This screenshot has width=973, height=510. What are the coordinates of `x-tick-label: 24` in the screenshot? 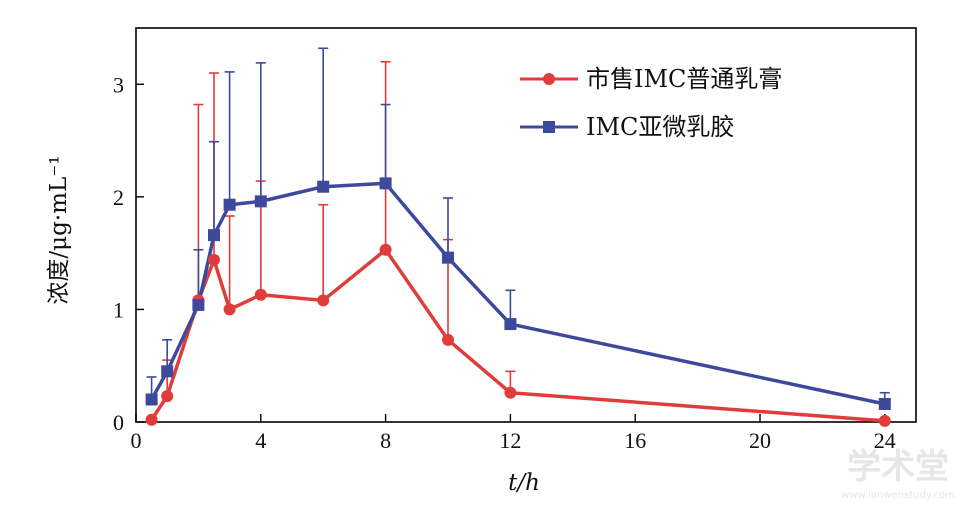 It's located at (885, 440).